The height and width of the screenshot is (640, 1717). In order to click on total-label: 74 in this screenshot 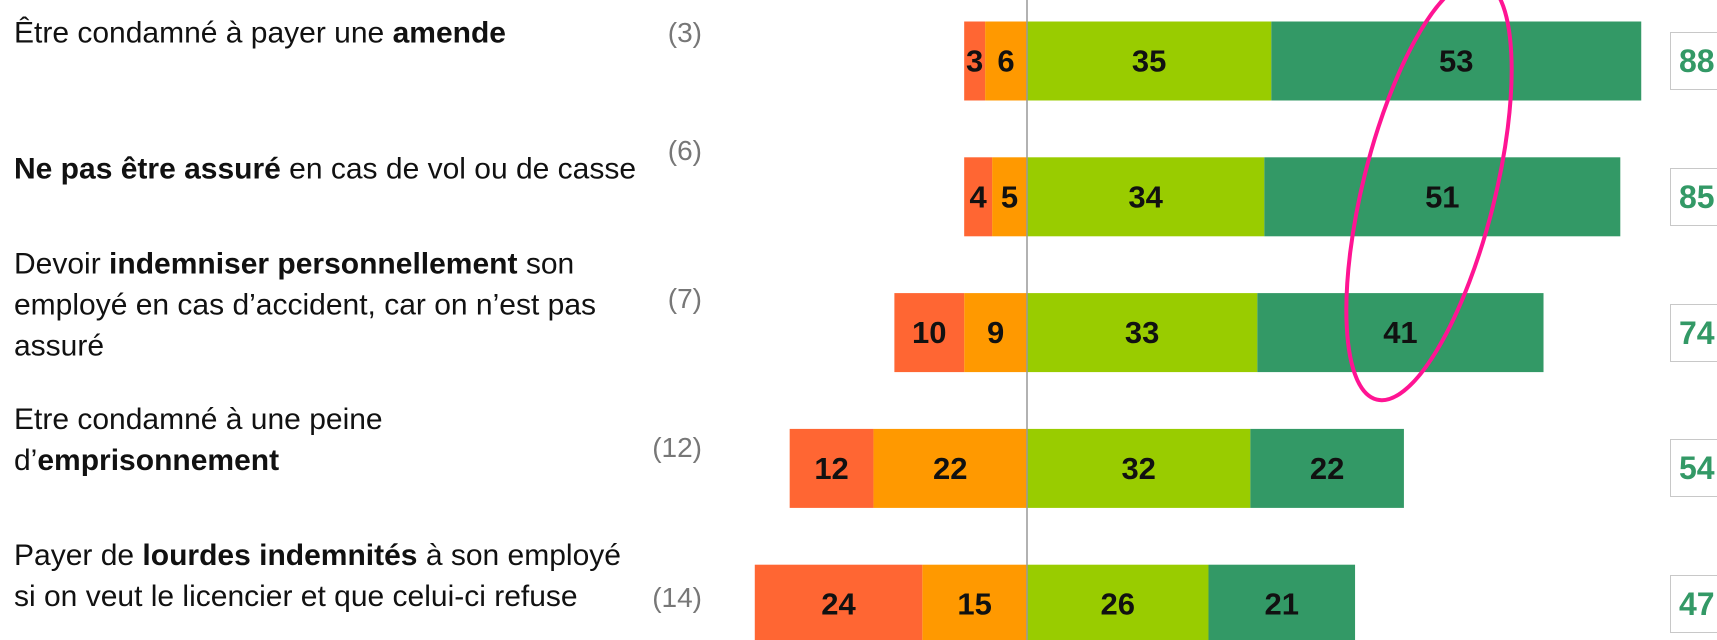, I will do `click(1693, 332)`.